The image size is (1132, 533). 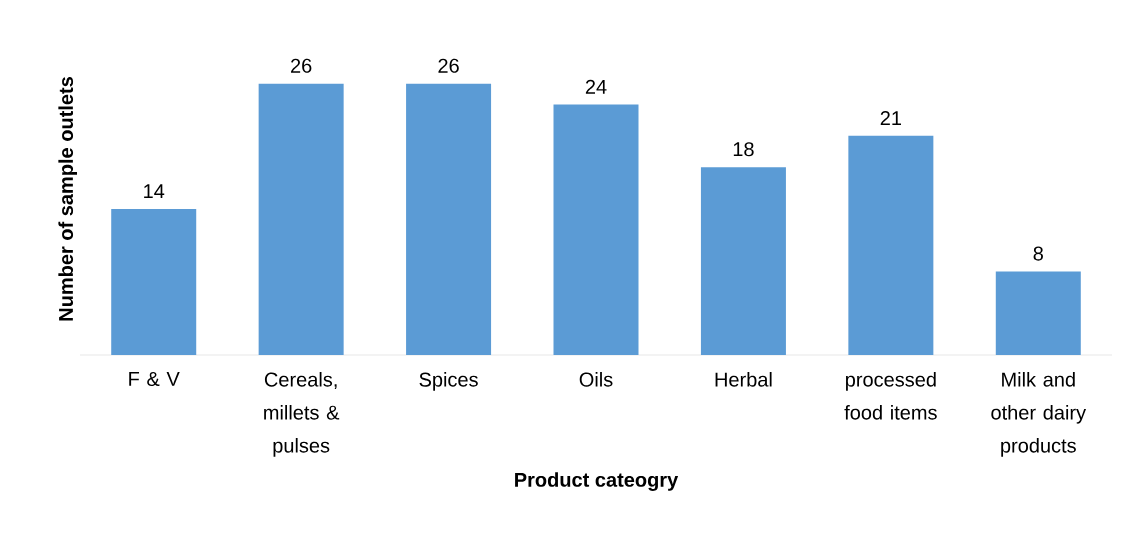 I want to click on x-tick-label: Spices, so click(x=448, y=381).